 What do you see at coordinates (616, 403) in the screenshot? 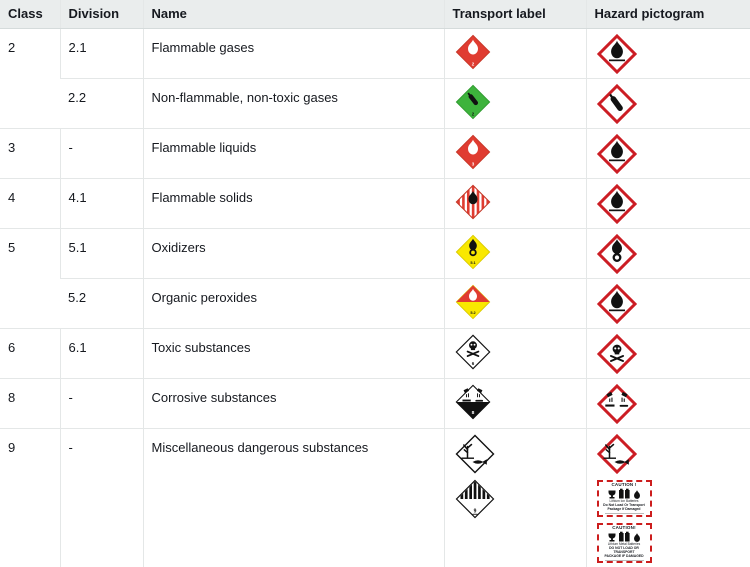
I see `ghs-corrosion-icon` at bounding box center [616, 403].